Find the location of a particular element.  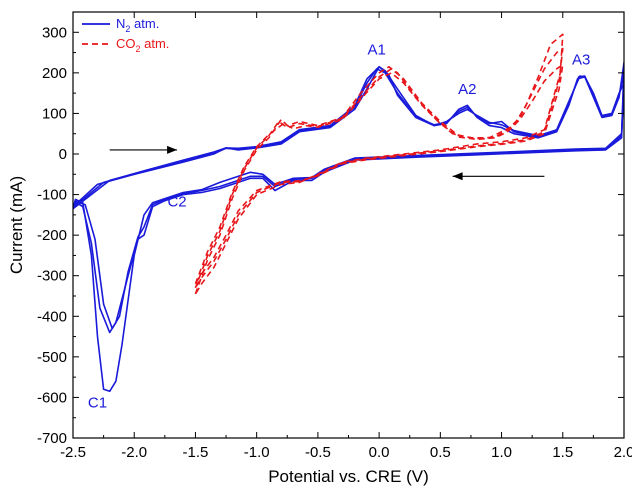

x-tick-label: 2.0 is located at coordinates (623, 452).